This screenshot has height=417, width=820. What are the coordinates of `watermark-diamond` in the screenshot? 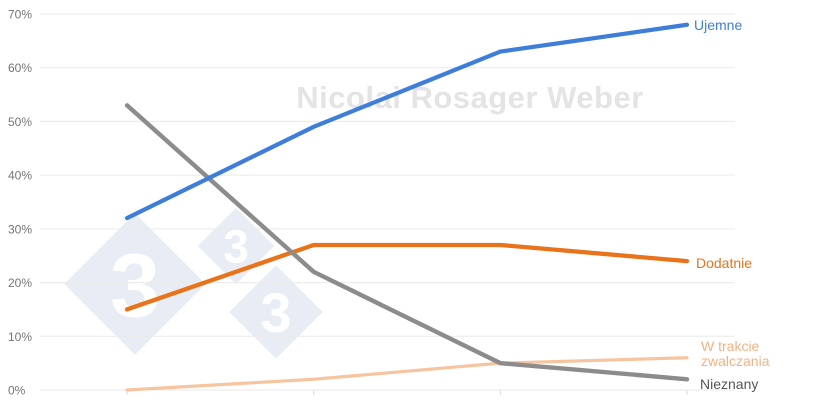 It's located at (276, 312).